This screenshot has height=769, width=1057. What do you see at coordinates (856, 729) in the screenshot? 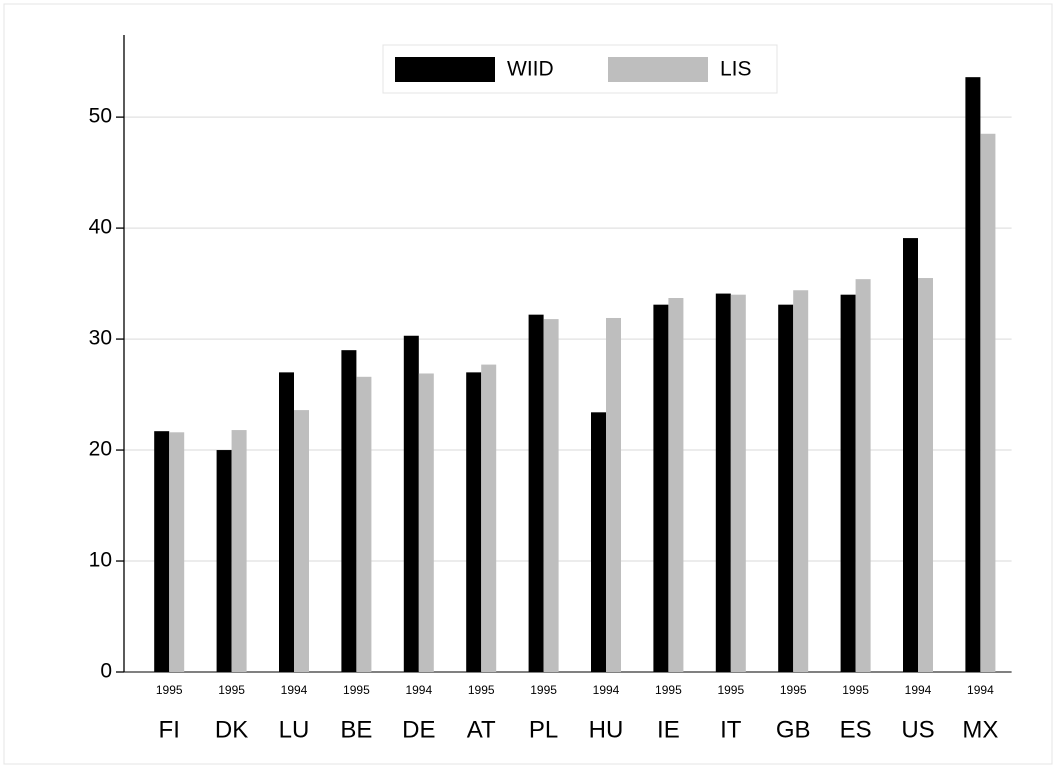
I see `x-tick-label: ES` at bounding box center [856, 729].